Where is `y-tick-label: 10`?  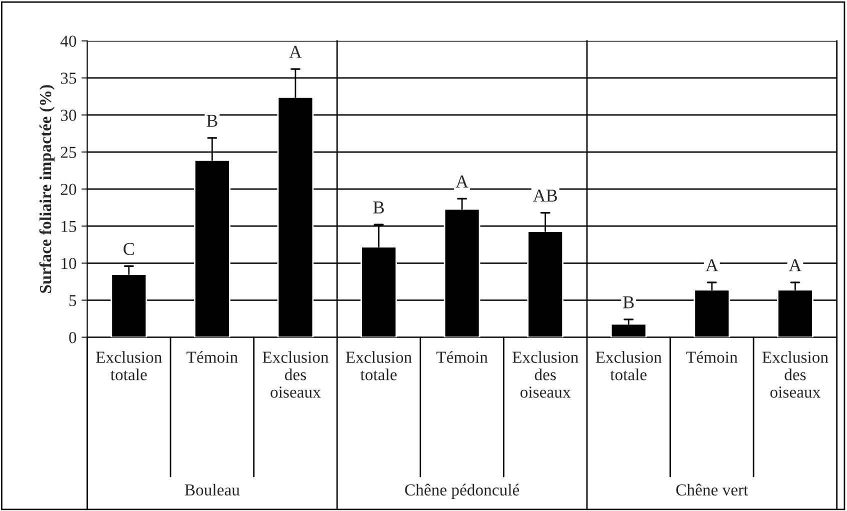 y-tick-label: 10 is located at coordinates (69, 264).